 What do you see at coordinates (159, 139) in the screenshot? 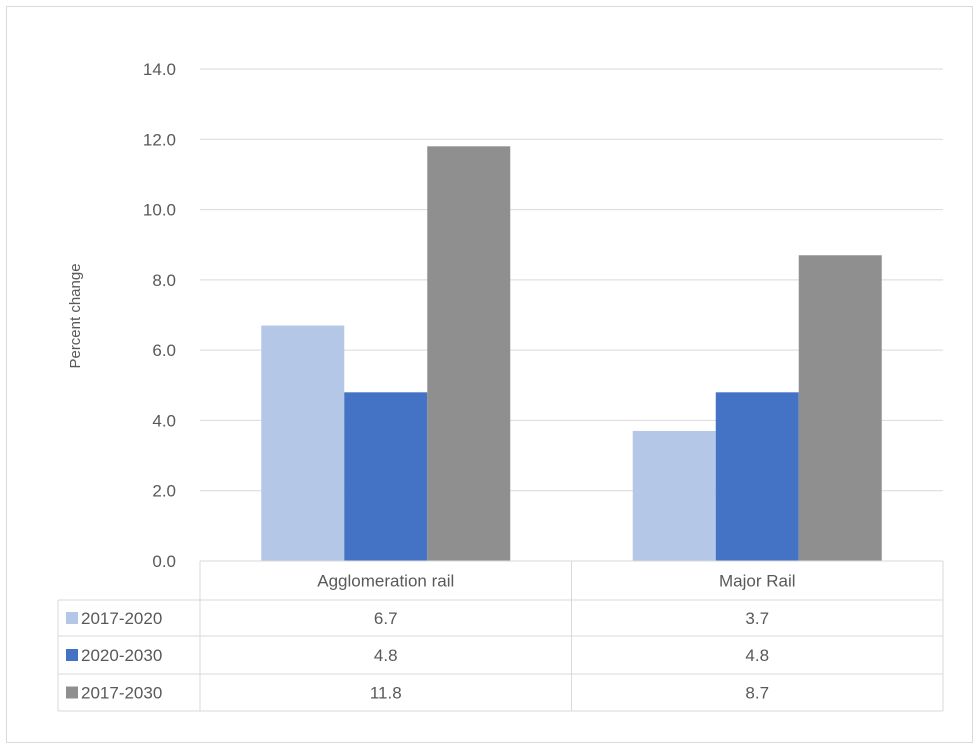
I see `y-tick-label: 12.0` at bounding box center [159, 139].